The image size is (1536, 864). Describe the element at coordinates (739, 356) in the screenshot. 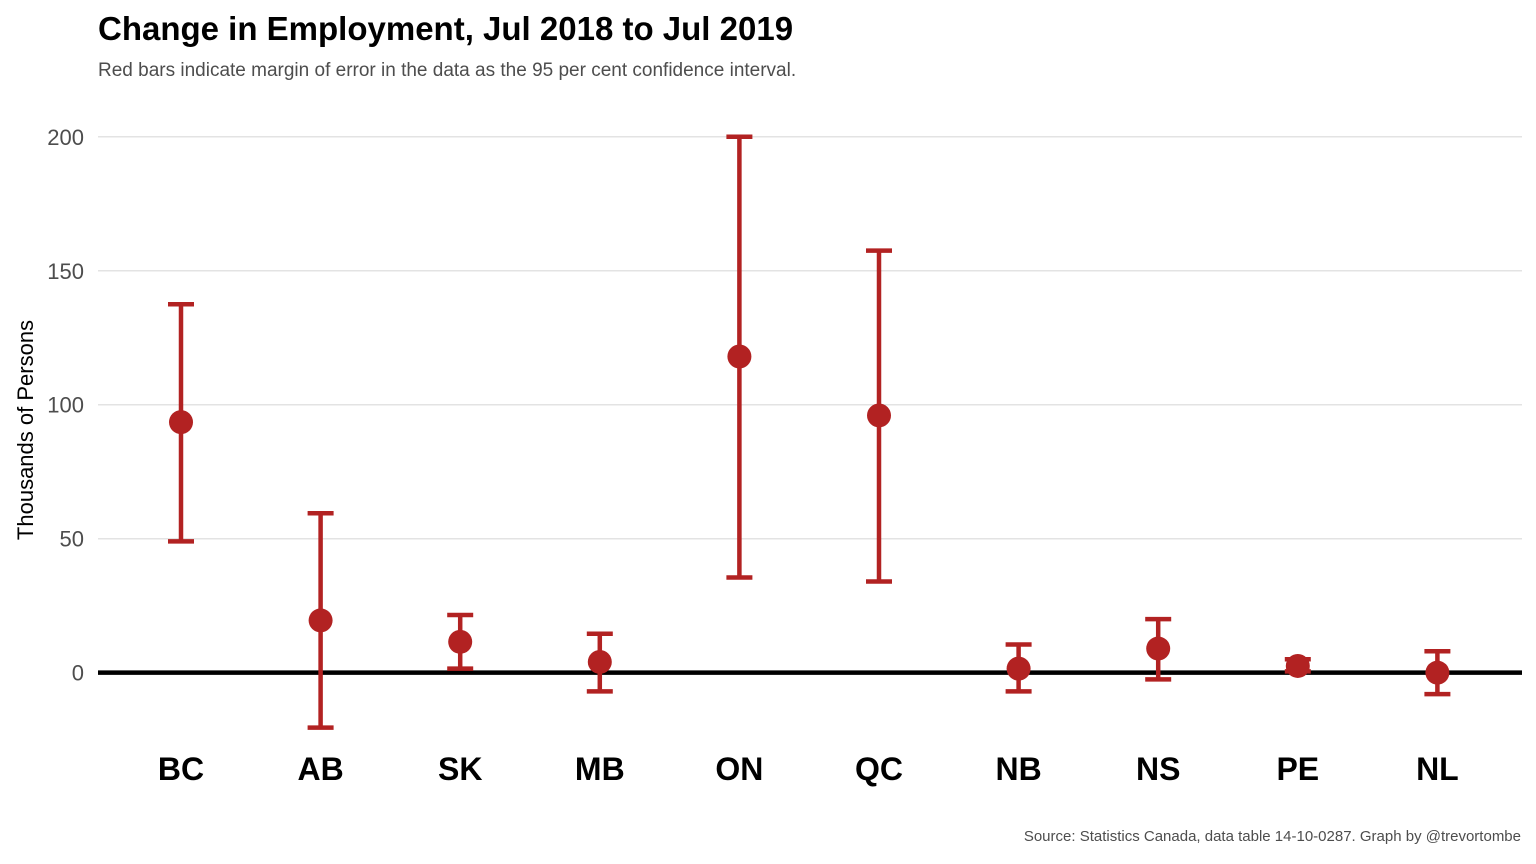

I see `data-point-on` at that location.